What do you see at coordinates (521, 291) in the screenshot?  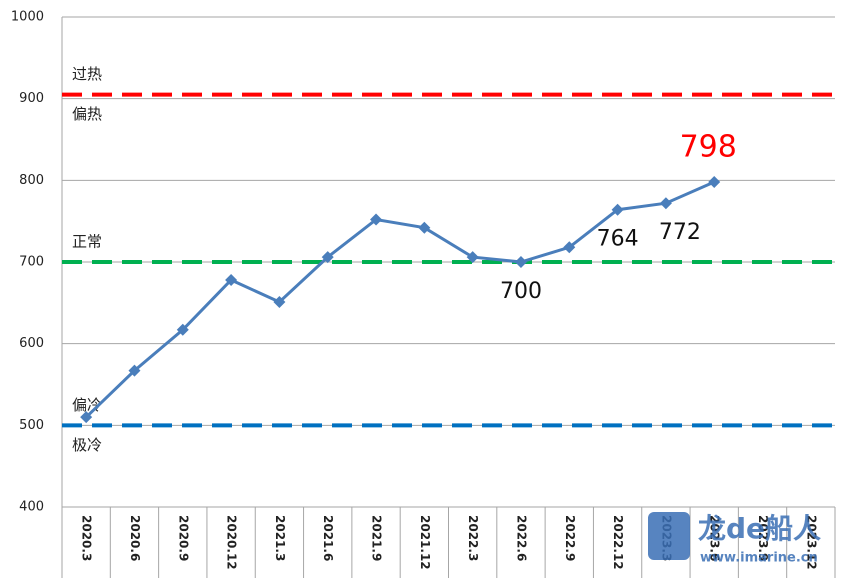 I see `data-label: 700` at bounding box center [521, 291].